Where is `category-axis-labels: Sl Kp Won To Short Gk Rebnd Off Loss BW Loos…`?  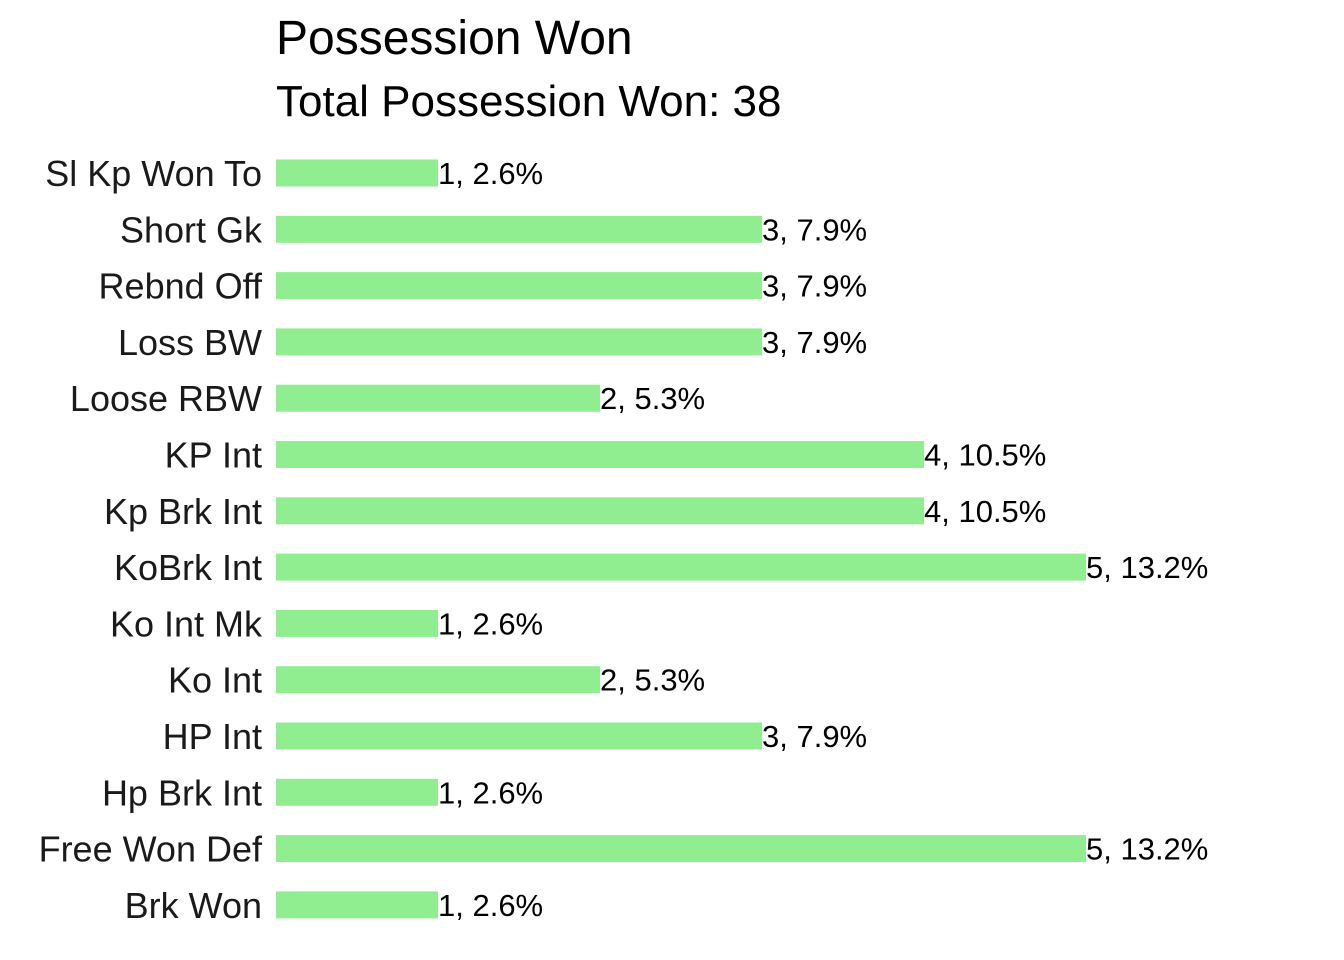 category-axis-labels: Sl Kp Won To Short Gk Rebnd Off Loss BW Loos… is located at coordinates (151, 539).